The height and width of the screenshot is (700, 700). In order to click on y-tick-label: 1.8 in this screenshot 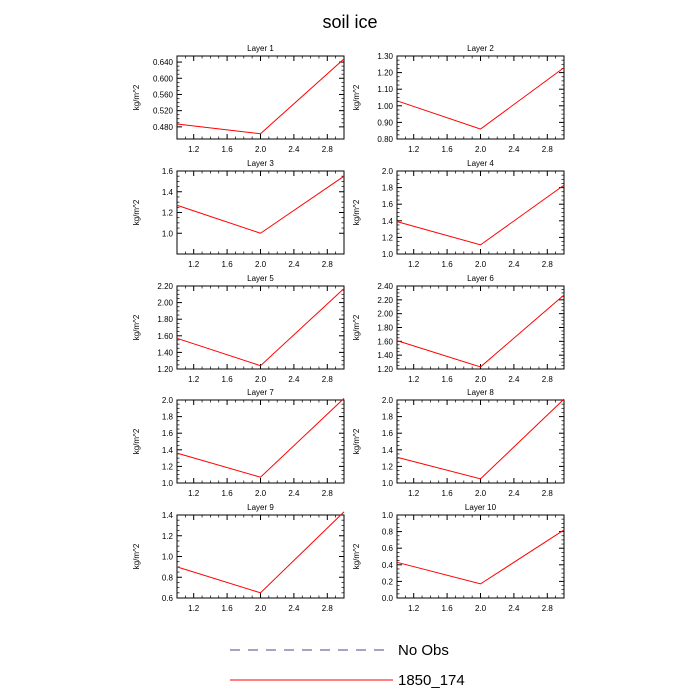, I will do `click(388, 188)`.